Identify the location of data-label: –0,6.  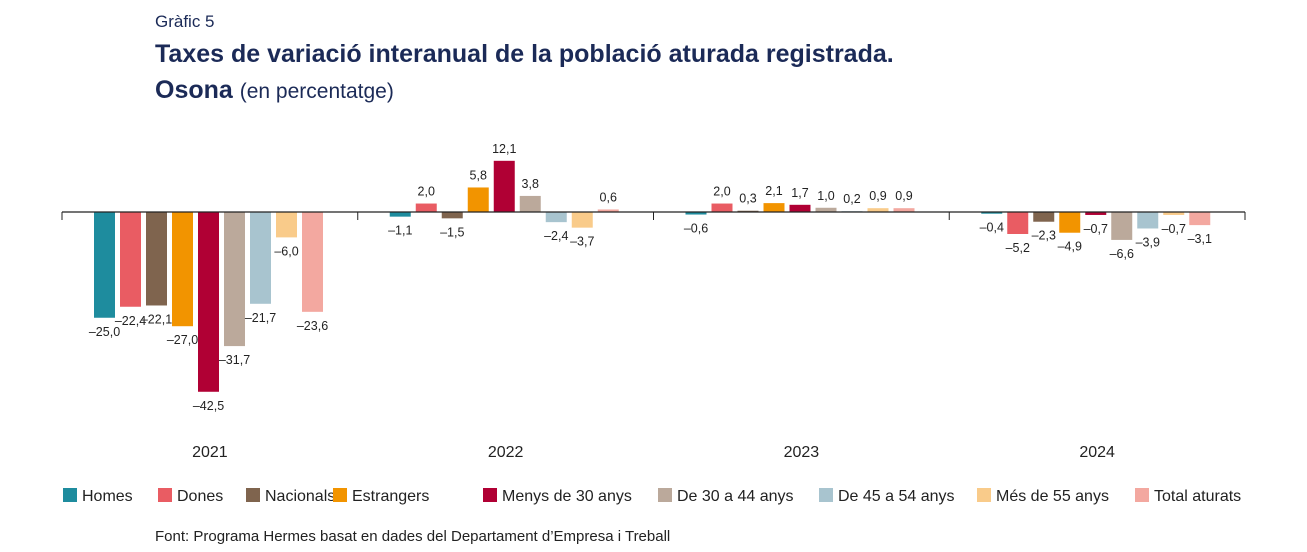
(696, 229).